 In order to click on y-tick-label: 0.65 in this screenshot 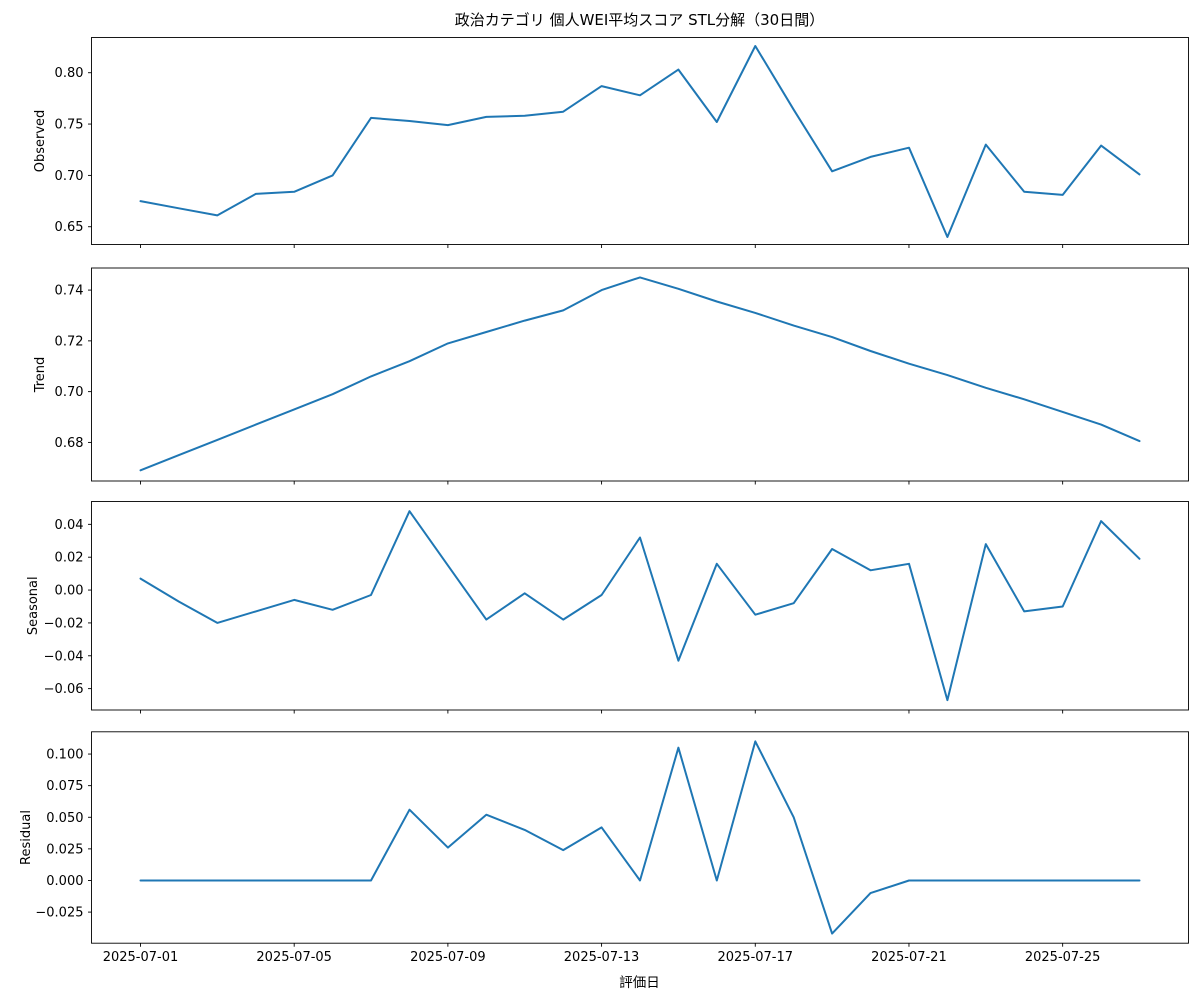, I will do `click(69, 227)`.